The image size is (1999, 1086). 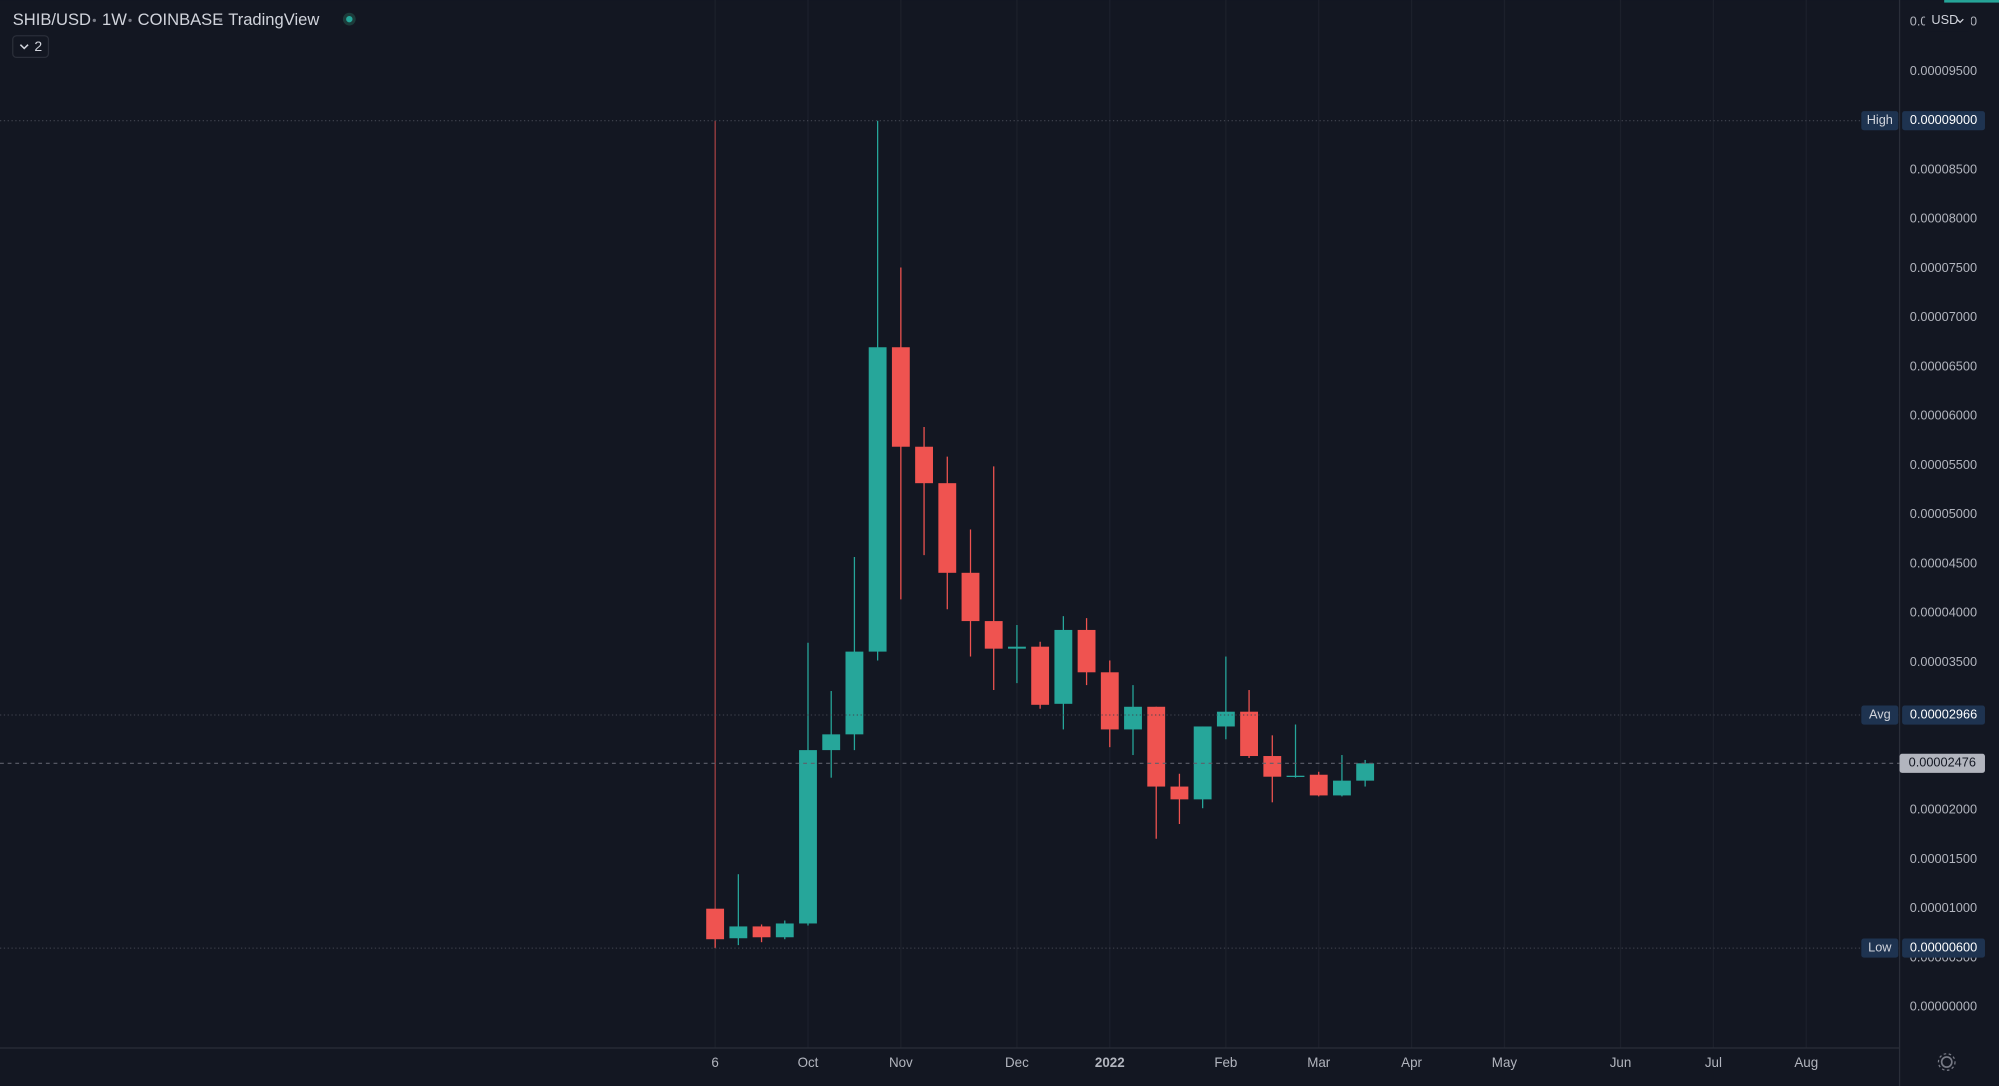 I want to click on currency-box, so click(x=1948, y=20).